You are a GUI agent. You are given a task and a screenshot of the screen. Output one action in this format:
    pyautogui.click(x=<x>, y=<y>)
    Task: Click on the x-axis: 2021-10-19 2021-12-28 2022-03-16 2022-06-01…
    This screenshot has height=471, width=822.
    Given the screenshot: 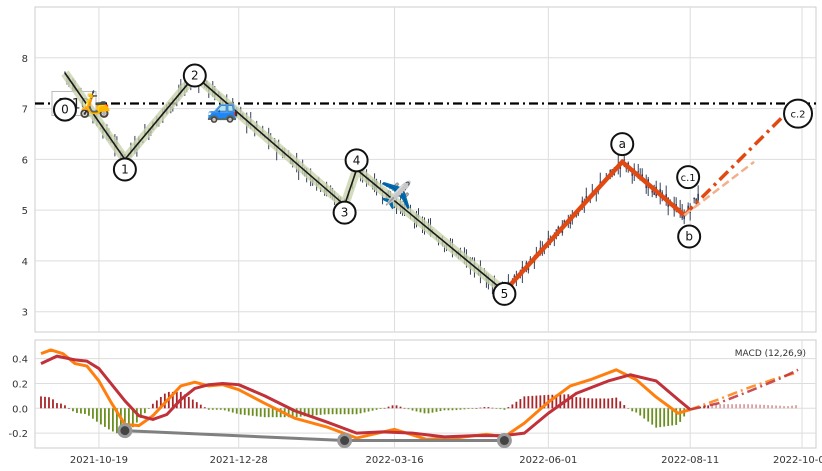 What is the action you would take?
    pyautogui.click(x=446, y=460)
    